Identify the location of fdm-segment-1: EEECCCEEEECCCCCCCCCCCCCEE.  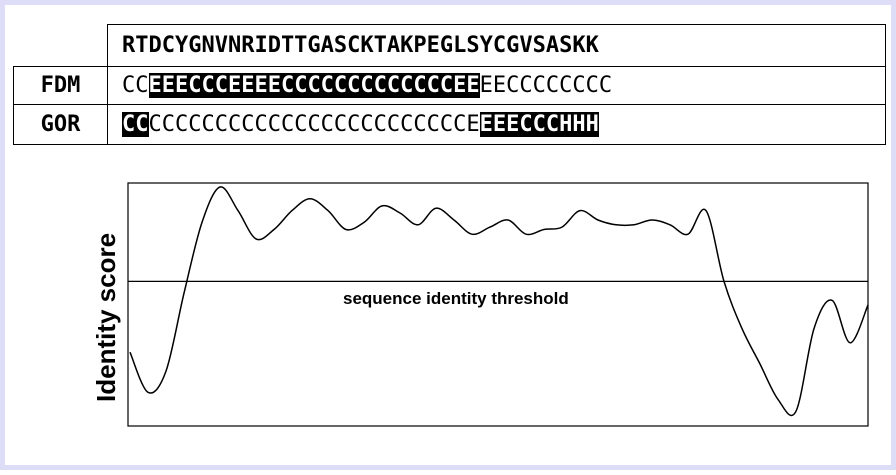
(314, 85).